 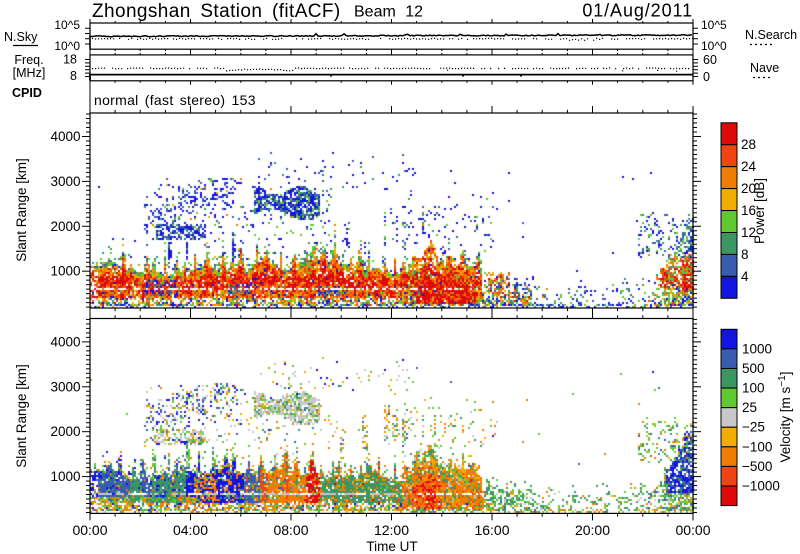 What do you see at coordinates (771, 35) in the screenshot?
I see `svg-text: N.Search` at bounding box center [771, 35].